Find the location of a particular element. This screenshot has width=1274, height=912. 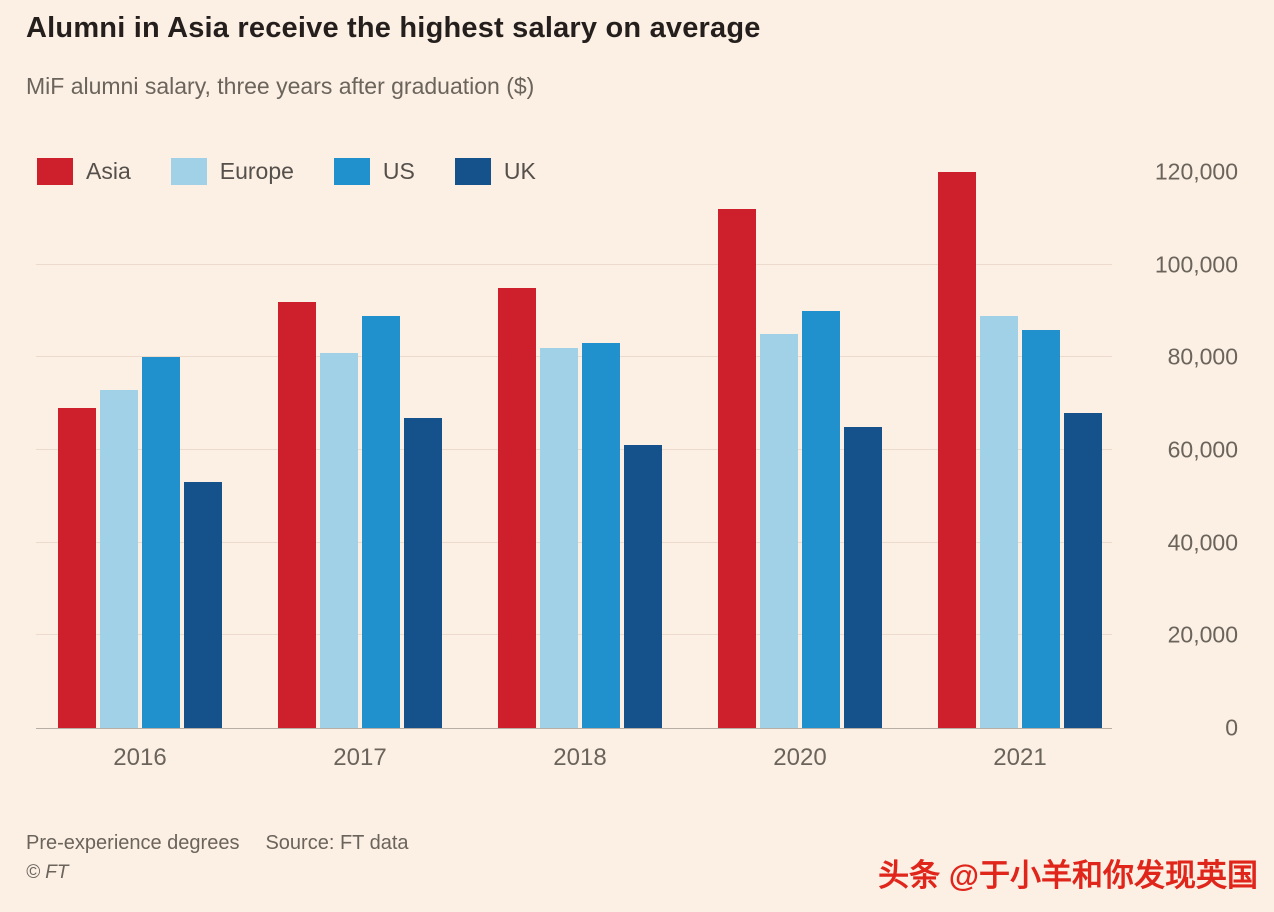

legend-item-uk: UK is located at coordinates (495, 171).